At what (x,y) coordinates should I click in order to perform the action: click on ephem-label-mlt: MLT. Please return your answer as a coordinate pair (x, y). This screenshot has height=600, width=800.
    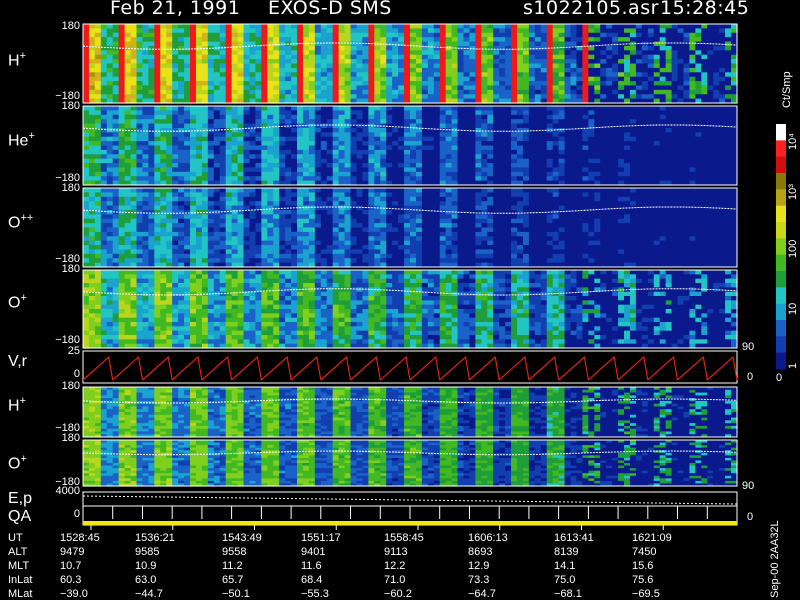
    Looking at the image, I should click on (19, 566).